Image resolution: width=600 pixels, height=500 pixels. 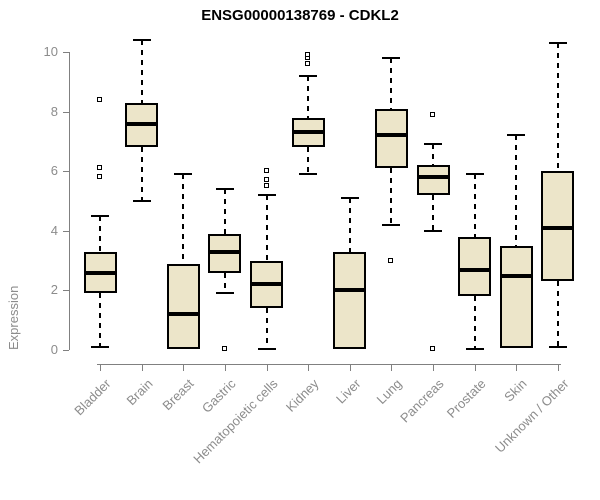 I want to click on y-tick-label: 10, so click(x=50, y=51).